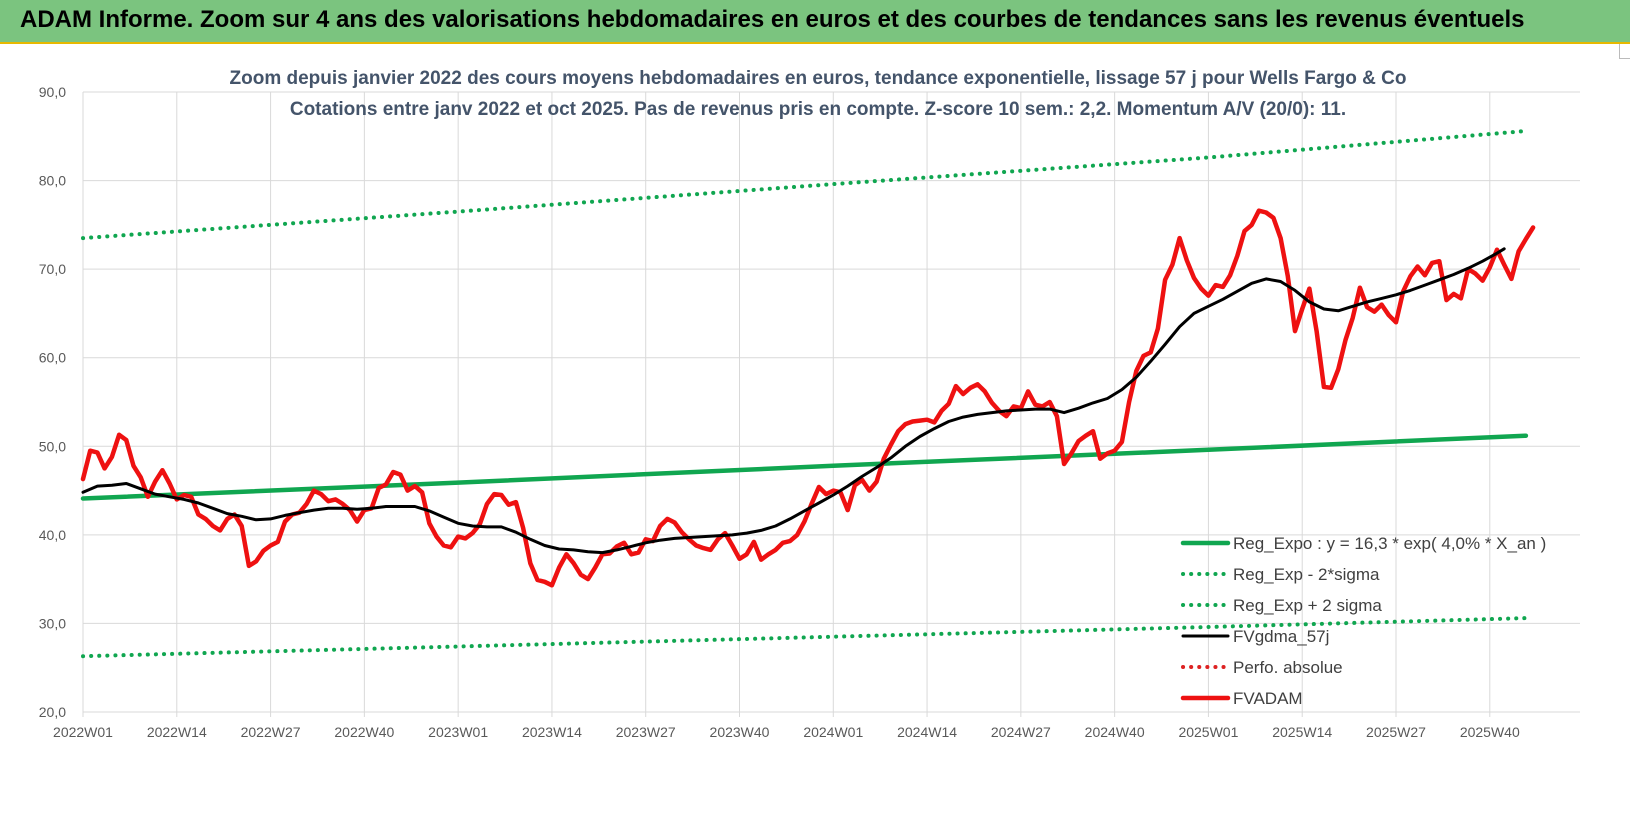 This screenshot has height=820, width=1630. Describe the element at coordinates (1288, 667) in the screenshot. I see `legend-label: Perfo. absolue` at that location.